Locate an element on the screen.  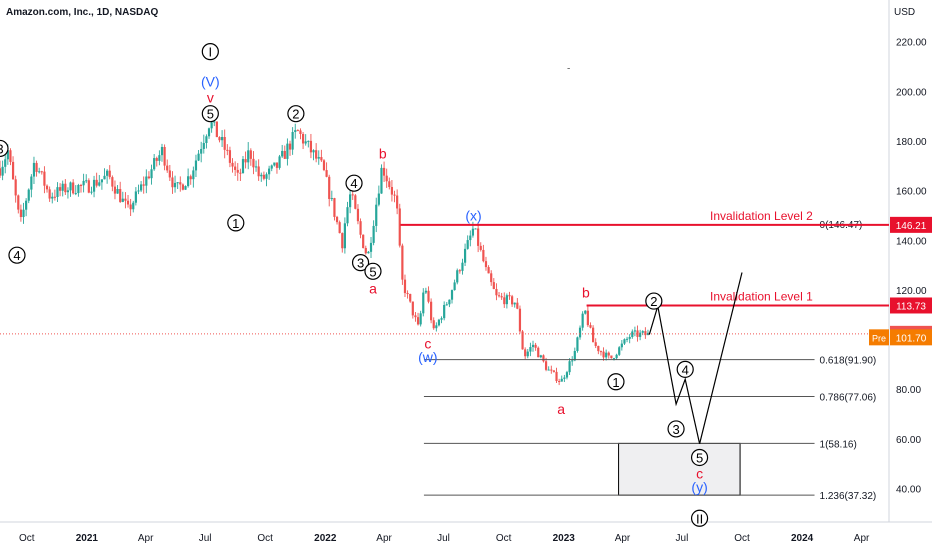
time-tick-label: Jul is located at coordinates (205, 538).